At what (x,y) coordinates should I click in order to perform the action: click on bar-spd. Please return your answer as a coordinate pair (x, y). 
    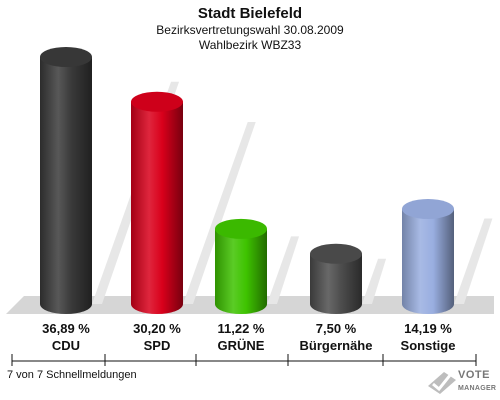
    Looking at the image, I should click on (157, 202).